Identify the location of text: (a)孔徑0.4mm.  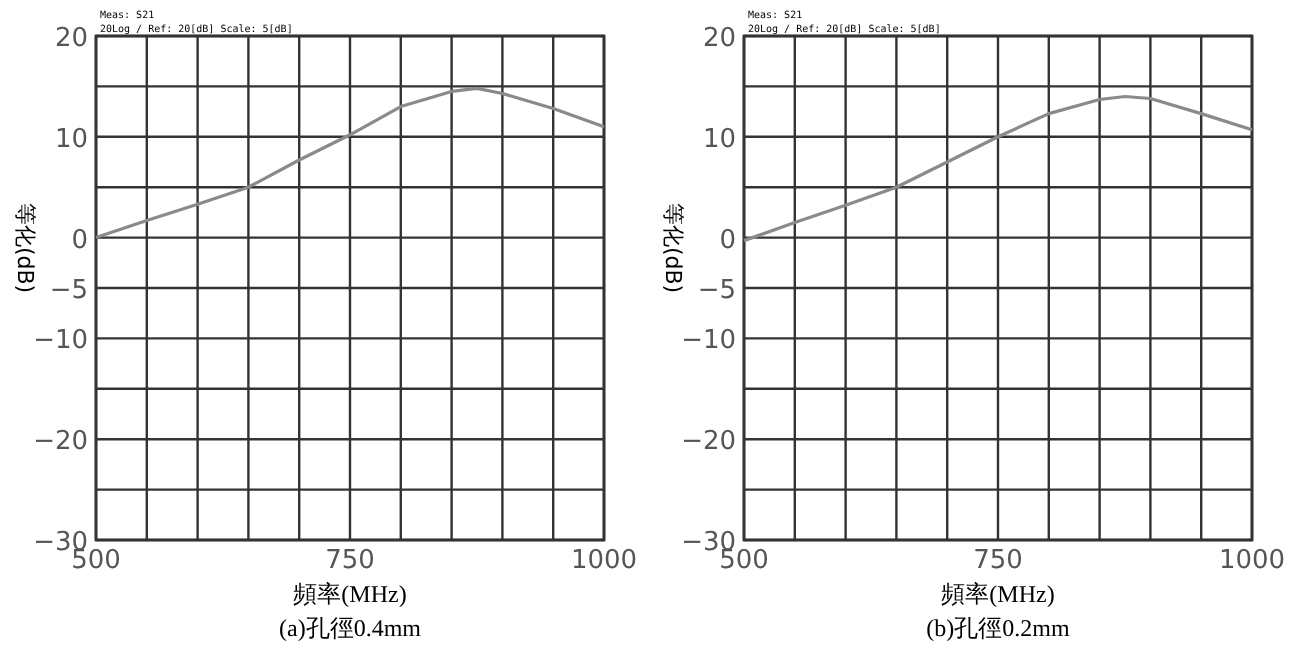
(351, 628).